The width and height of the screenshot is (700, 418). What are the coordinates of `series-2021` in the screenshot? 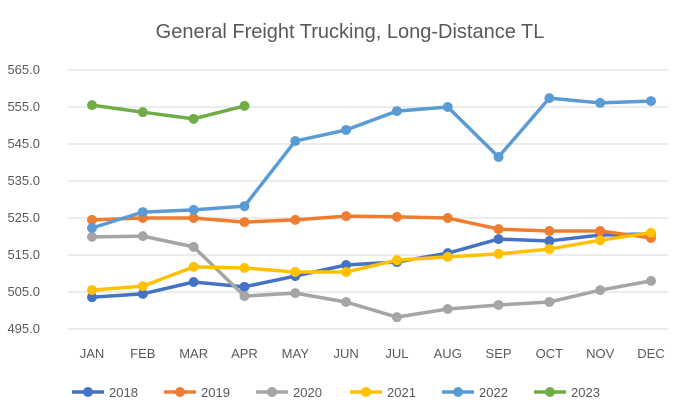 It's located at (371, 261).